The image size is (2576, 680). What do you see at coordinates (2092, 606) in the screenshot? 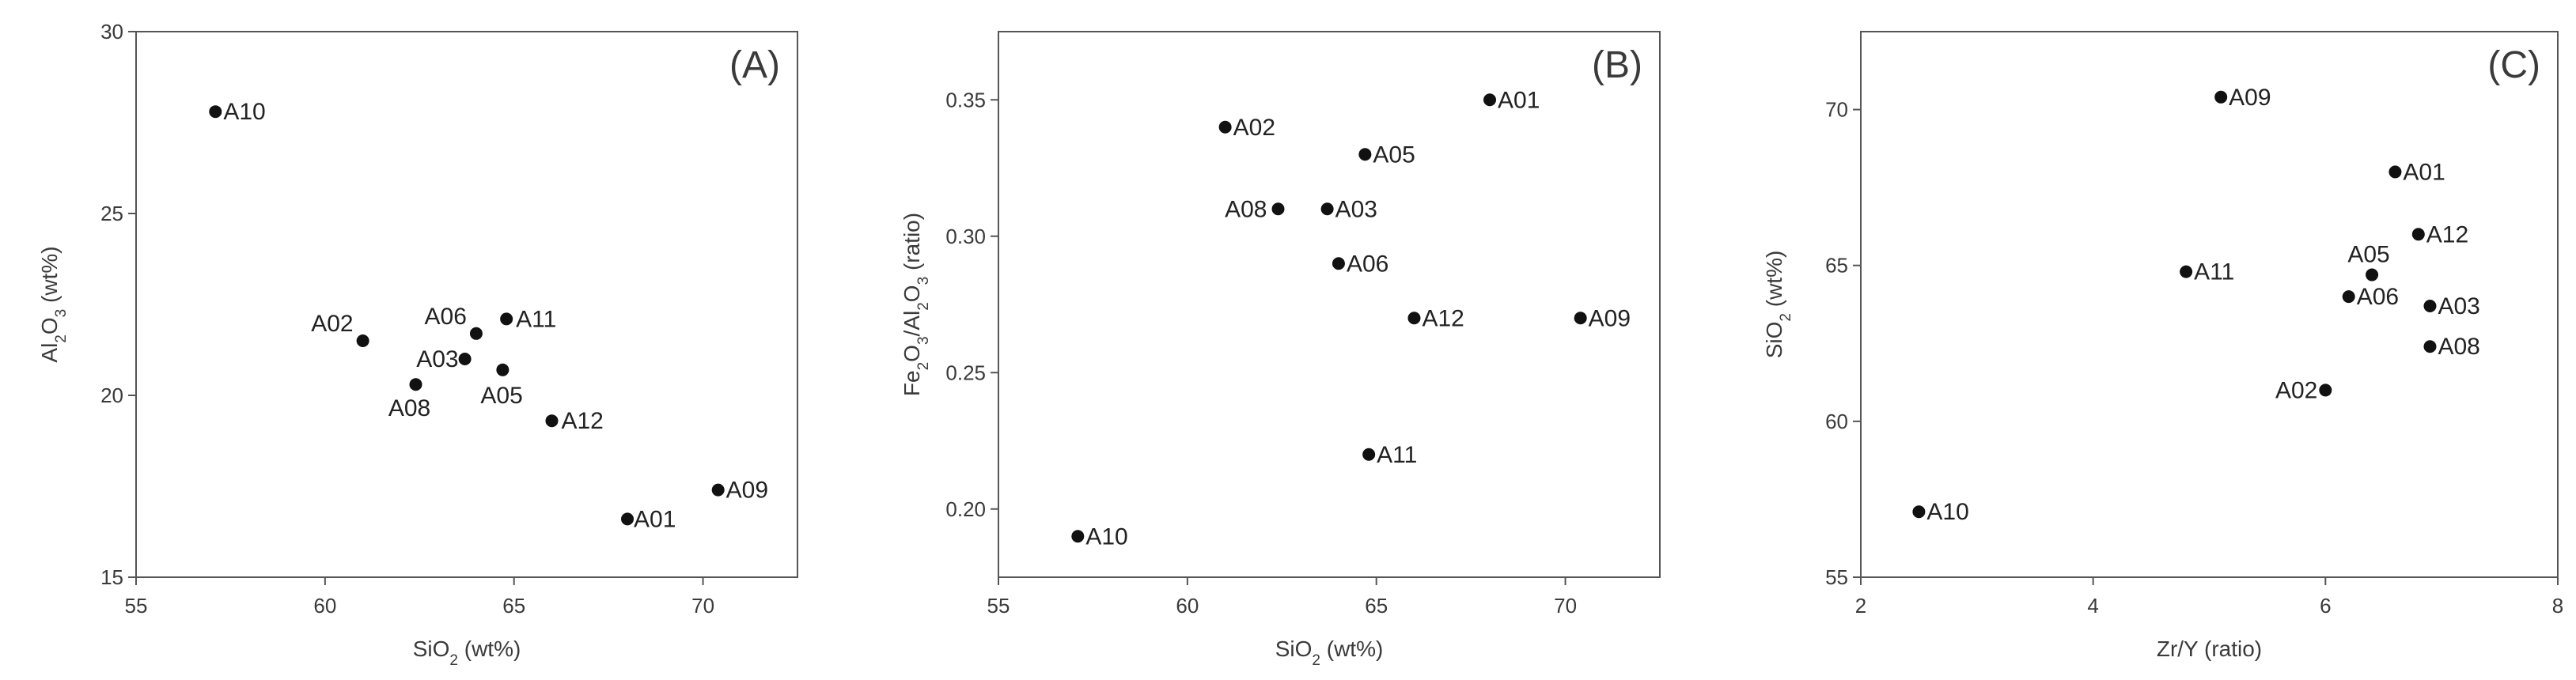
I see `x-tick-label: 4` at bounding box center [2092, 606].